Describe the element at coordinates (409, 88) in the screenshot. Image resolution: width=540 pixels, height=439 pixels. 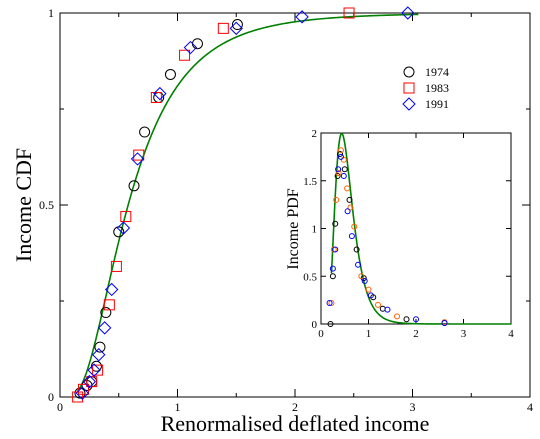
I see `legend-marker-square` at that location.